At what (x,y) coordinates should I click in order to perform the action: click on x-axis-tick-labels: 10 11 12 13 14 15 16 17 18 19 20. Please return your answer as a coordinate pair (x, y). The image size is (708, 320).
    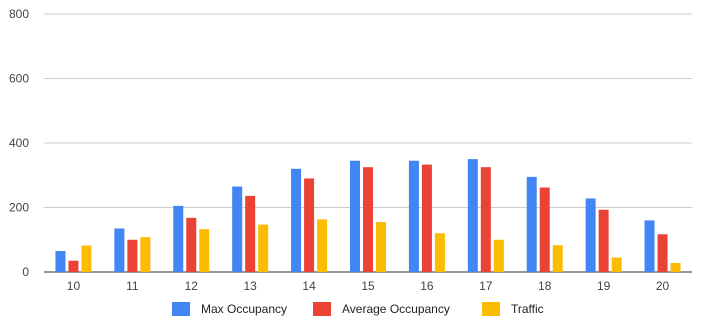
    Looking at the image, I should click on (368, 286).